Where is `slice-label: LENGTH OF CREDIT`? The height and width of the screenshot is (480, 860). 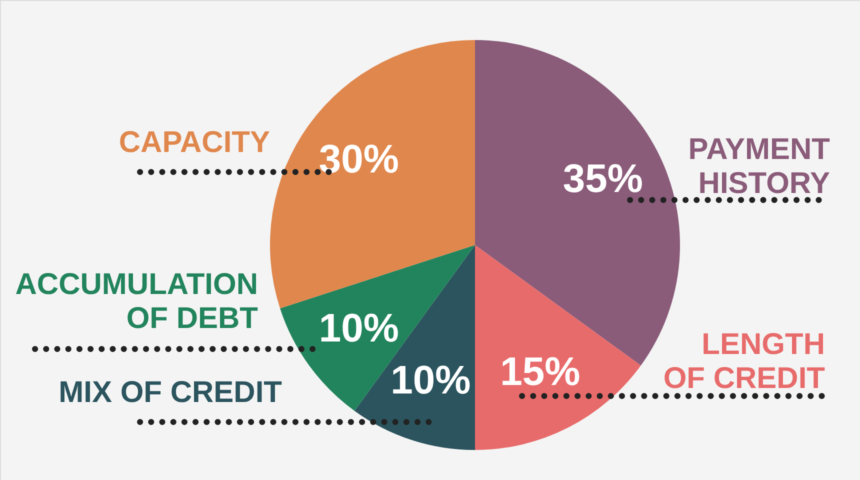 slice-label: LENGTH OF CREDIT is located at coordinates (744, 361).